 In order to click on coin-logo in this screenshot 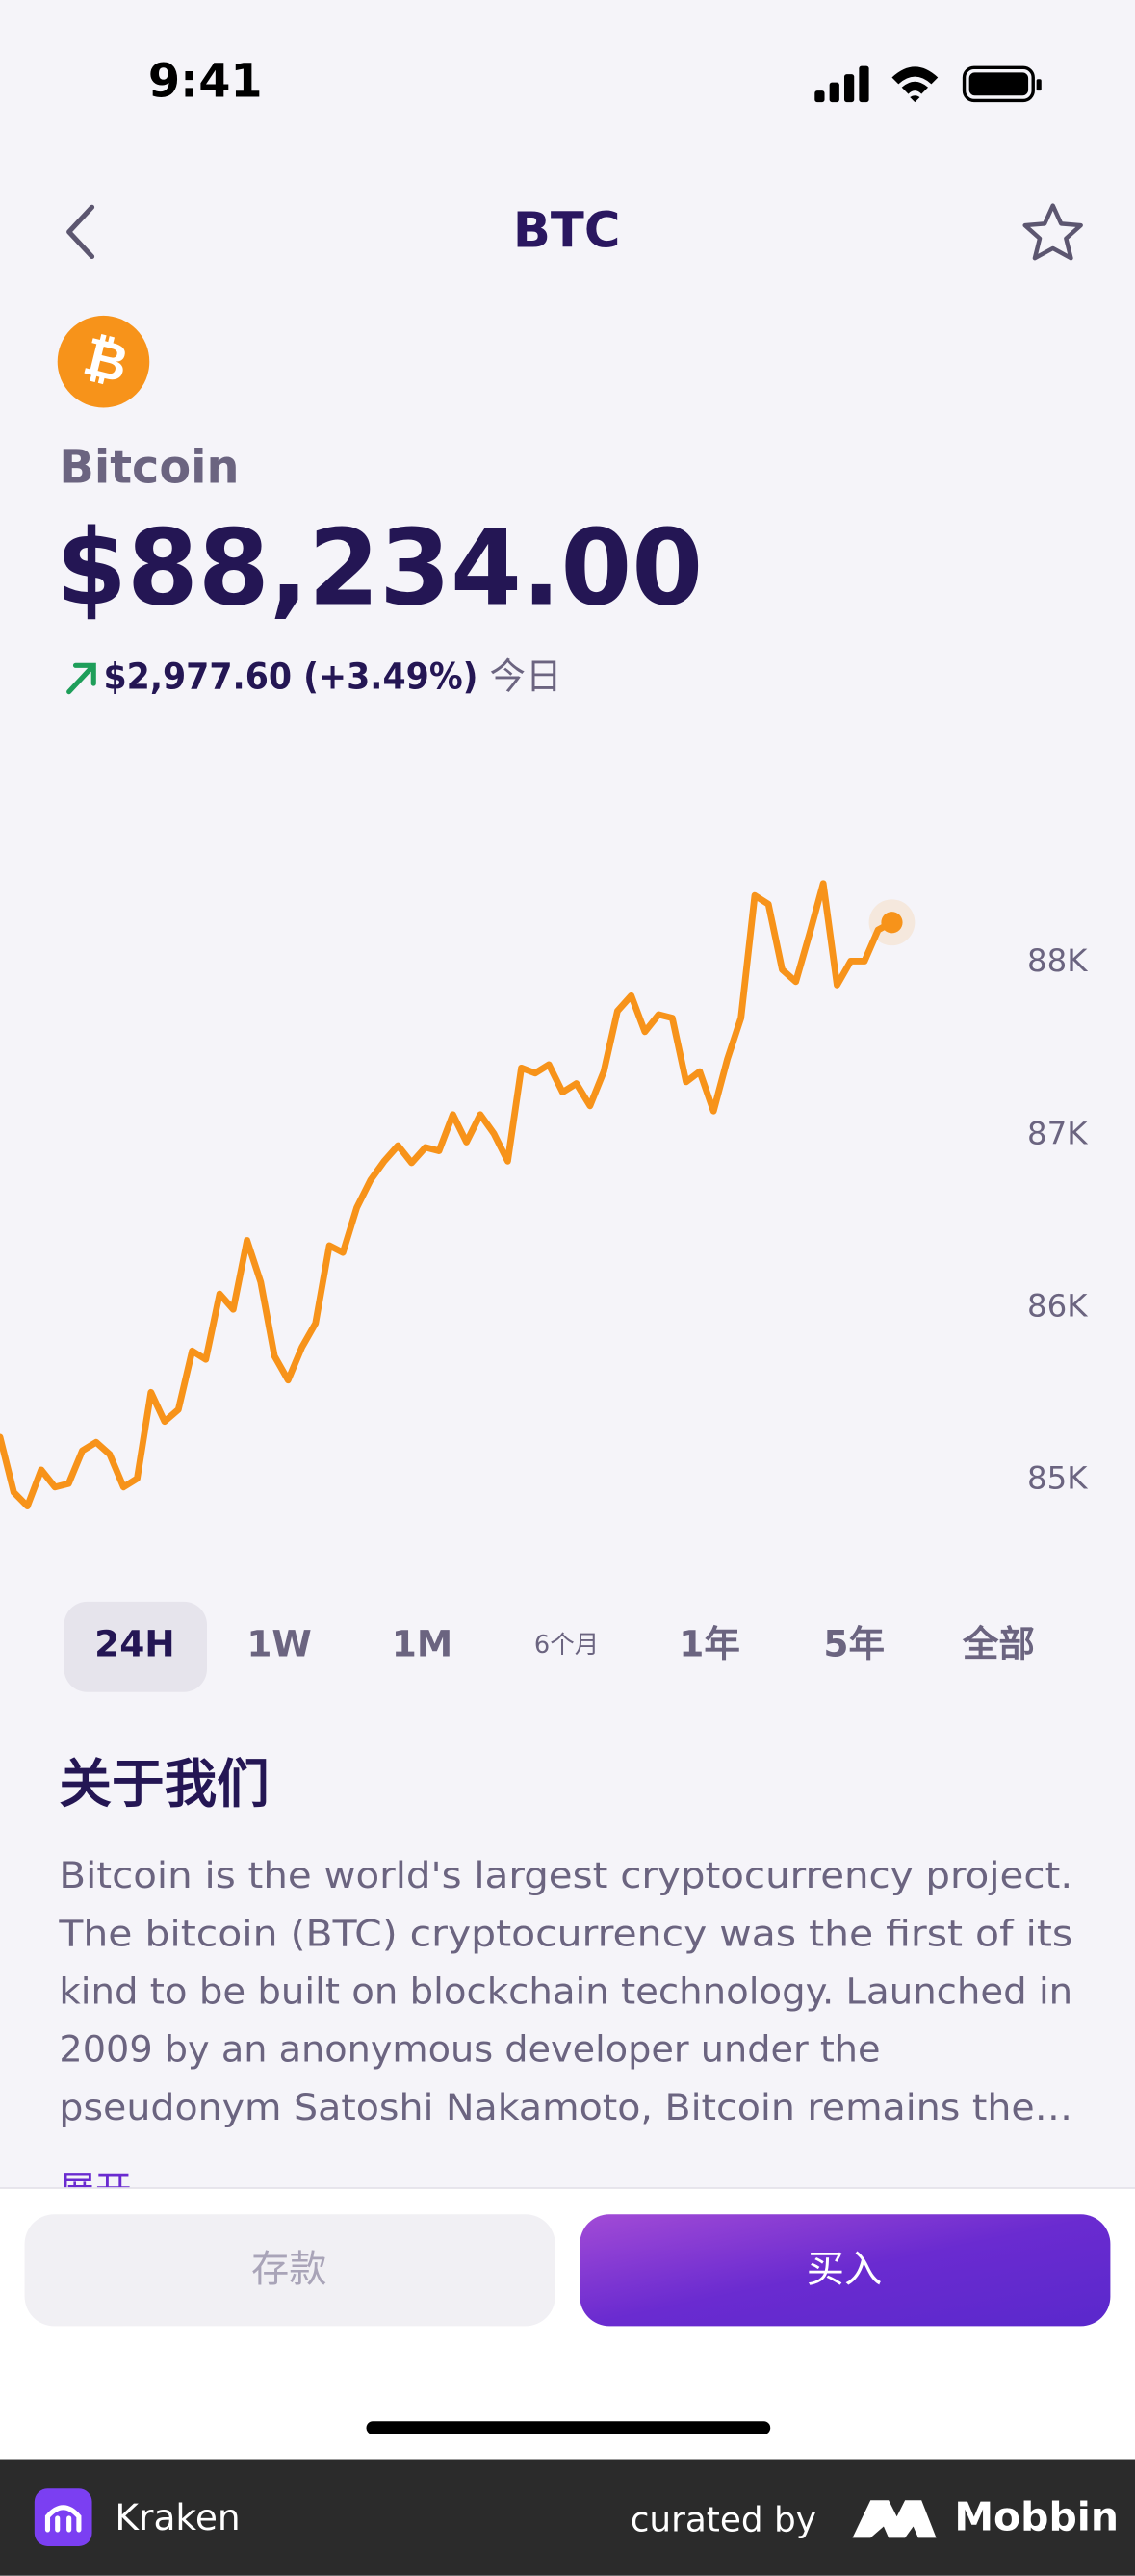, I will do `click(103, 362)`.